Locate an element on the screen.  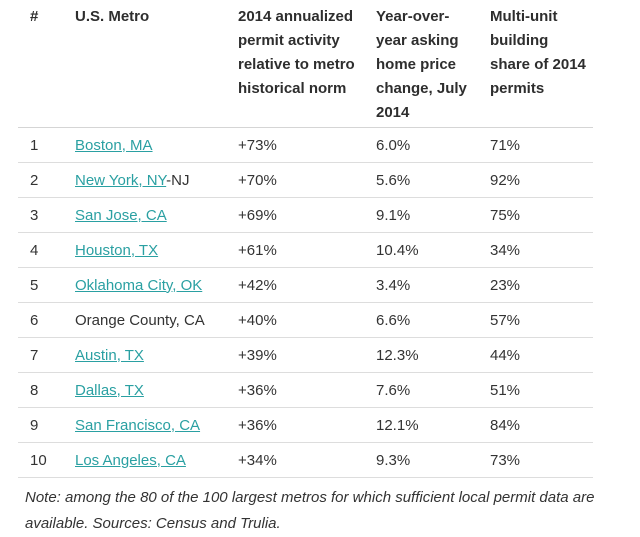
metro-cell: New York, NY-NJ is located at coordinates (156, 180).